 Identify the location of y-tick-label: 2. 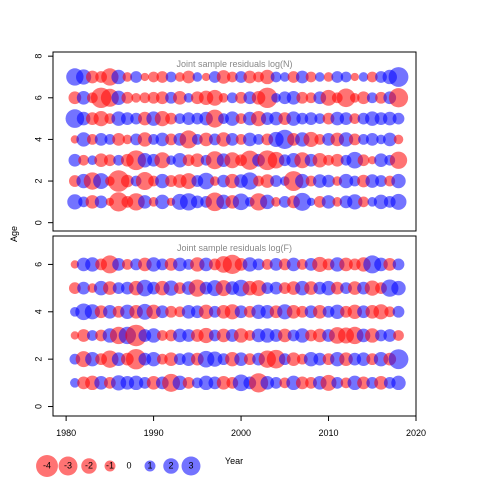
(38, 359).